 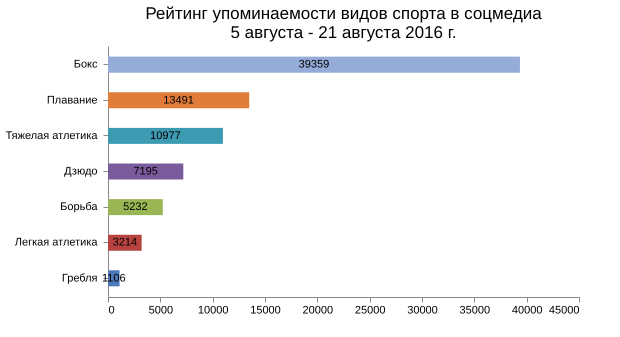 I want to click on x-tick-label: 30000, so click(x=422, y=310).